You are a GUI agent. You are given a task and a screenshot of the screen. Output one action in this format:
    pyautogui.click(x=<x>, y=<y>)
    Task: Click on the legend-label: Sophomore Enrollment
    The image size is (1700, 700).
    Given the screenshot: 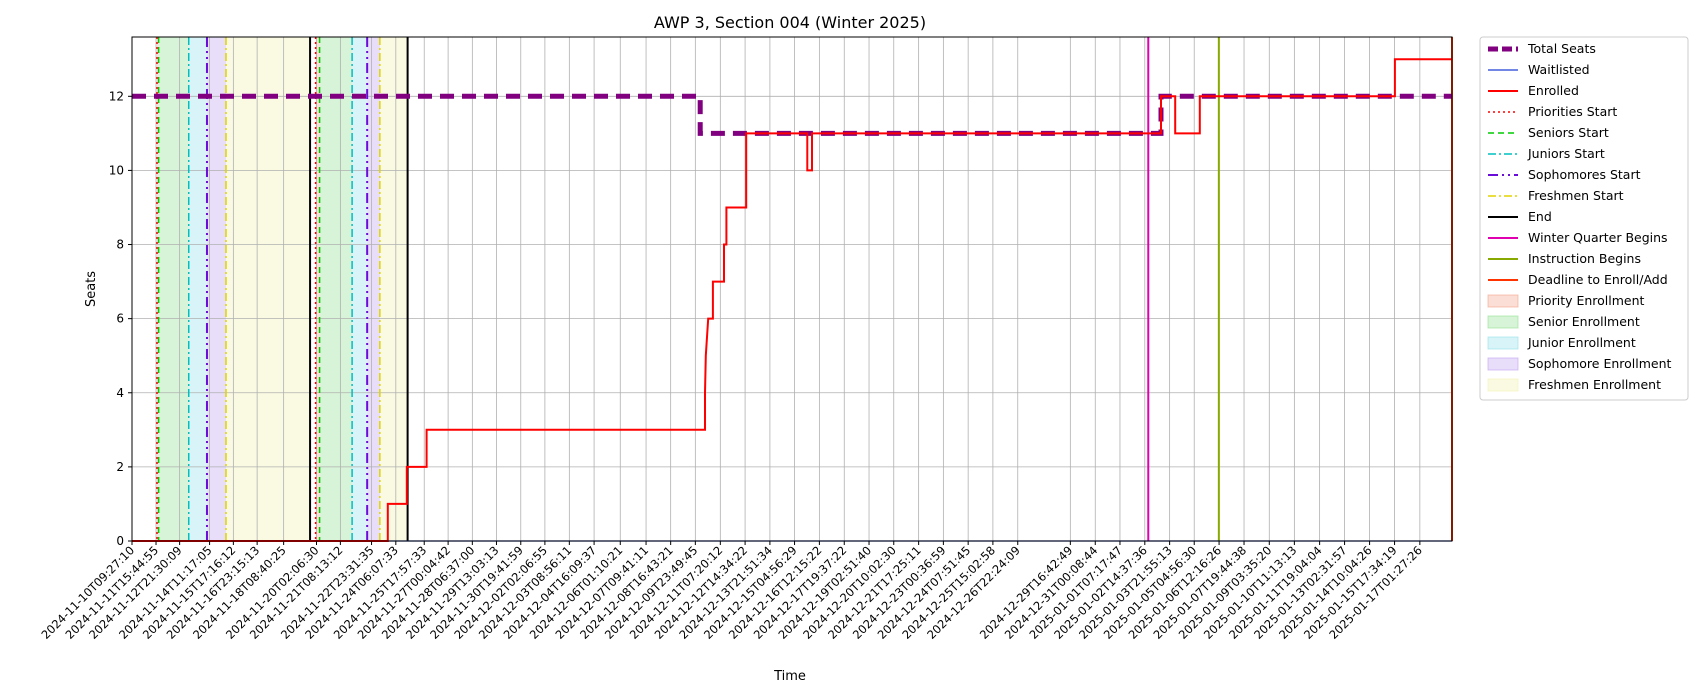 What is the action you would take?
    pyautogui.click(x=1600, y=363)
    